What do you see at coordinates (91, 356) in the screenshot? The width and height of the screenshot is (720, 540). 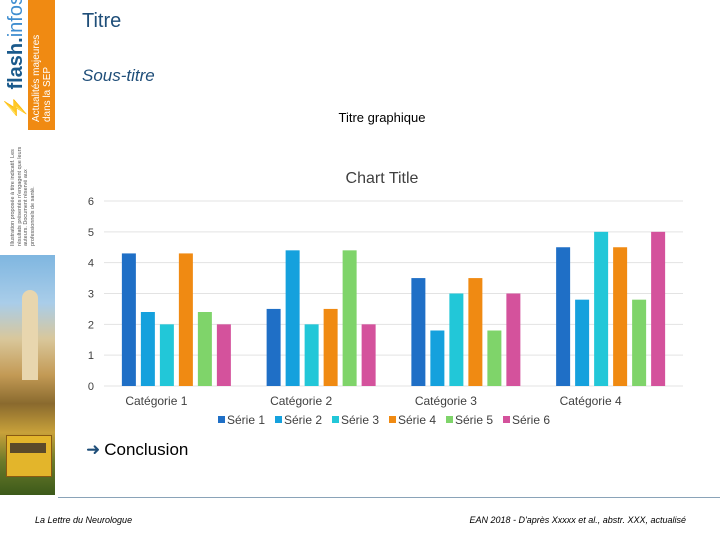 I see `y-tick-label: 1` at bounding box center [91, 356].